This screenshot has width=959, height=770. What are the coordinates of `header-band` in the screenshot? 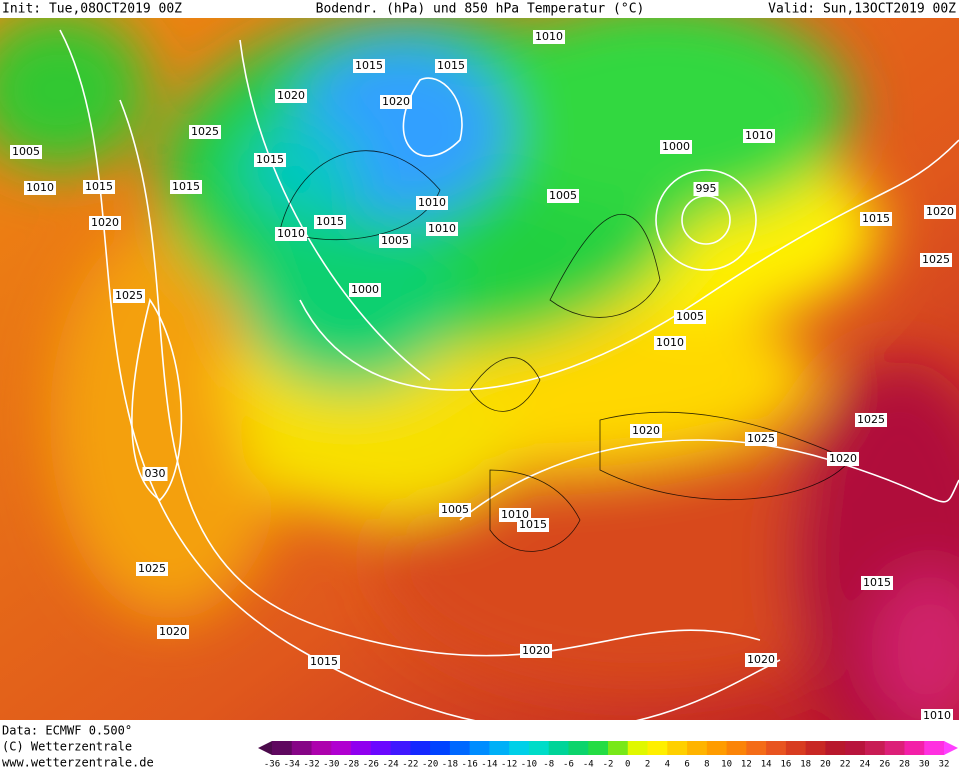 It's located at (479, 9).